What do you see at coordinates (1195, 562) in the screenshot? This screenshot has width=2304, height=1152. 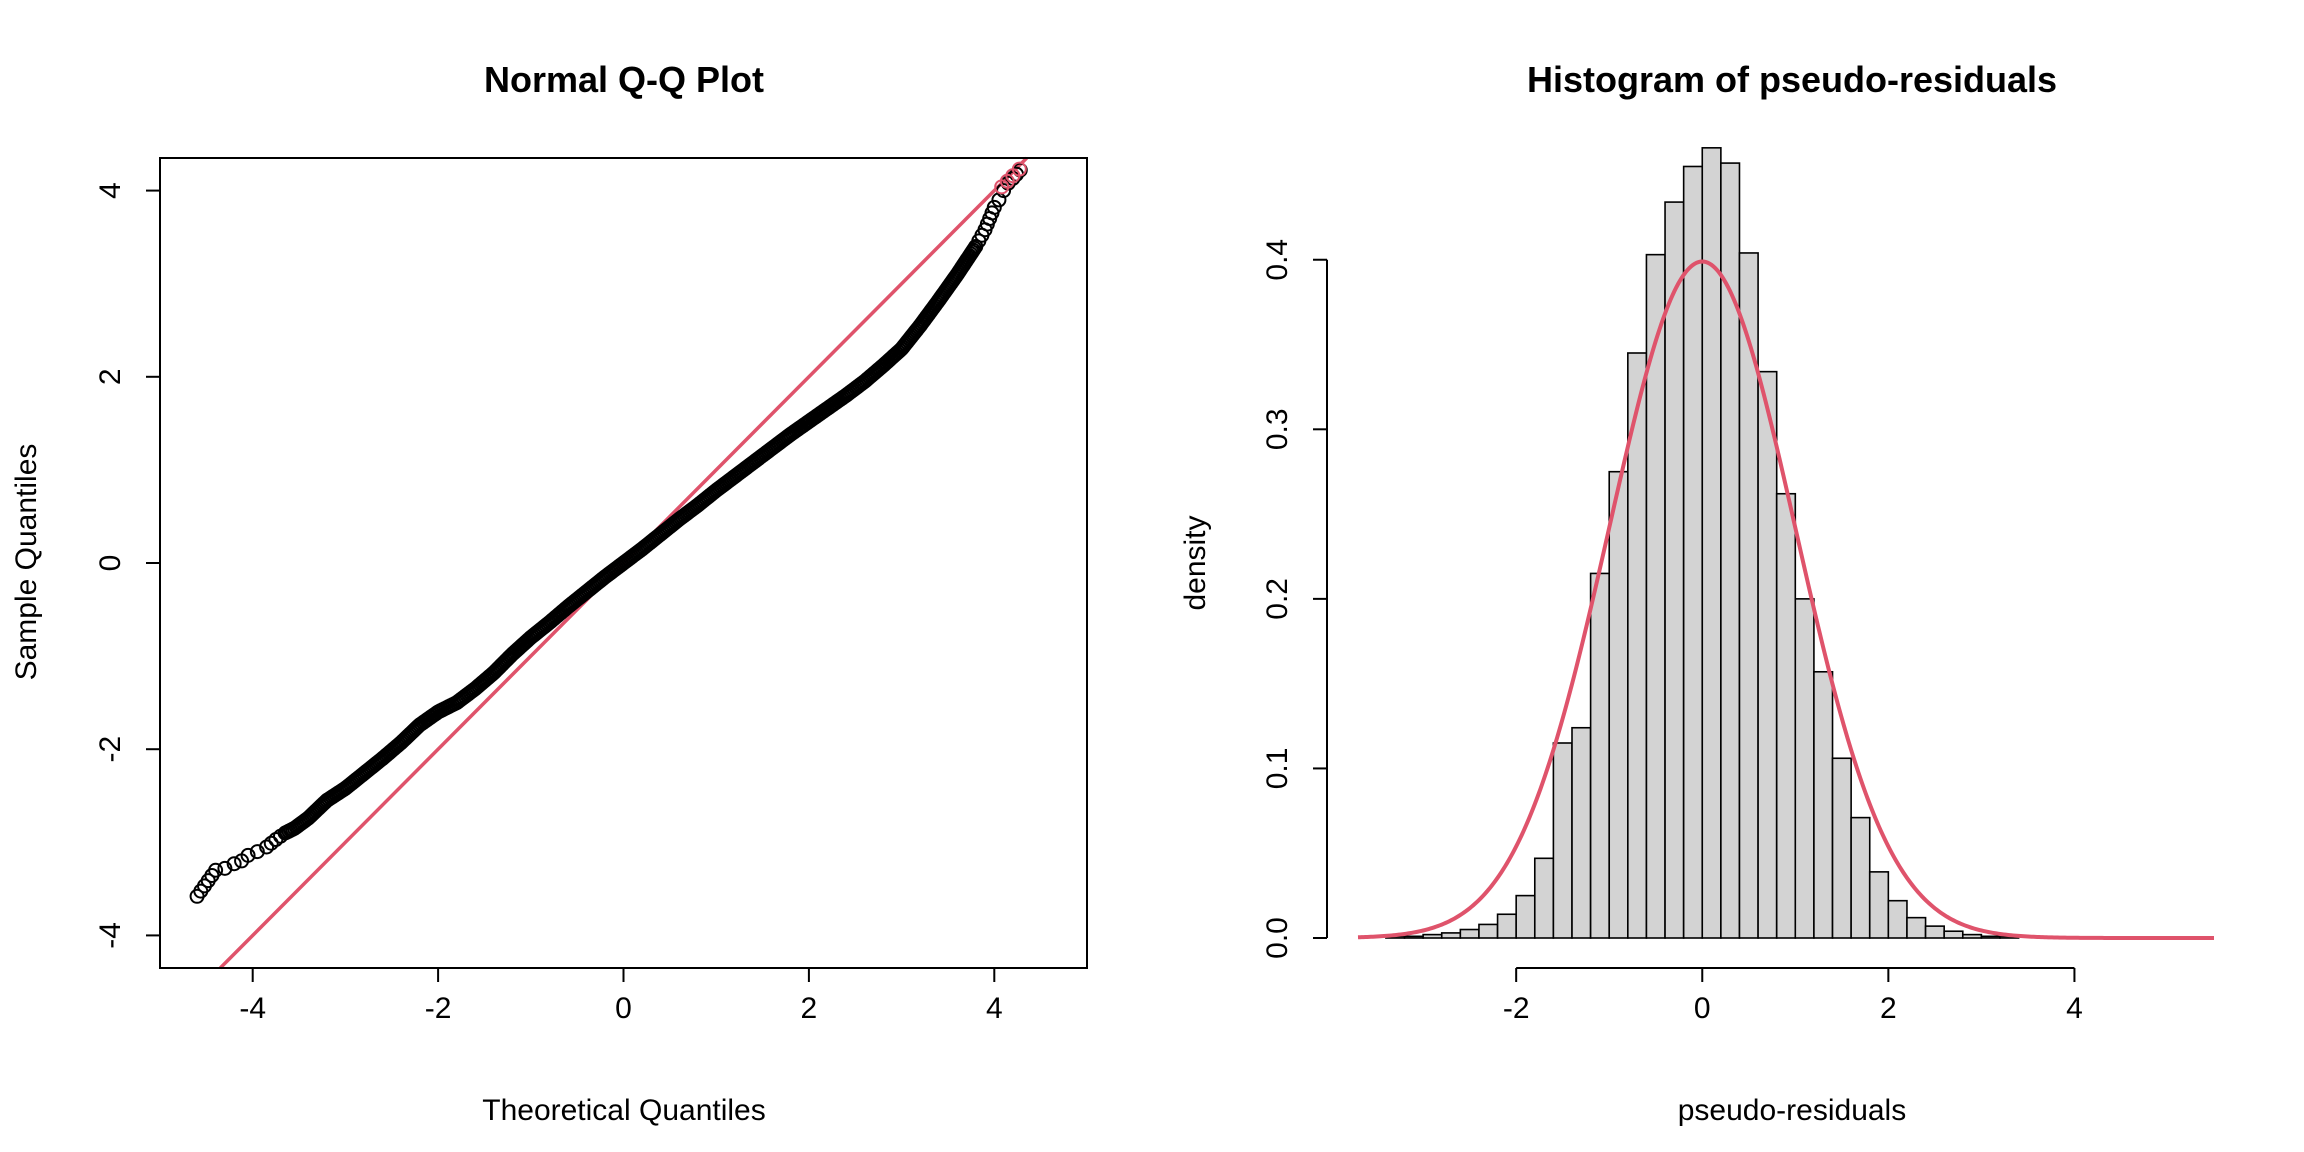 I see `histogram-y-axis-label: density` at bounding box center [1195, 562].